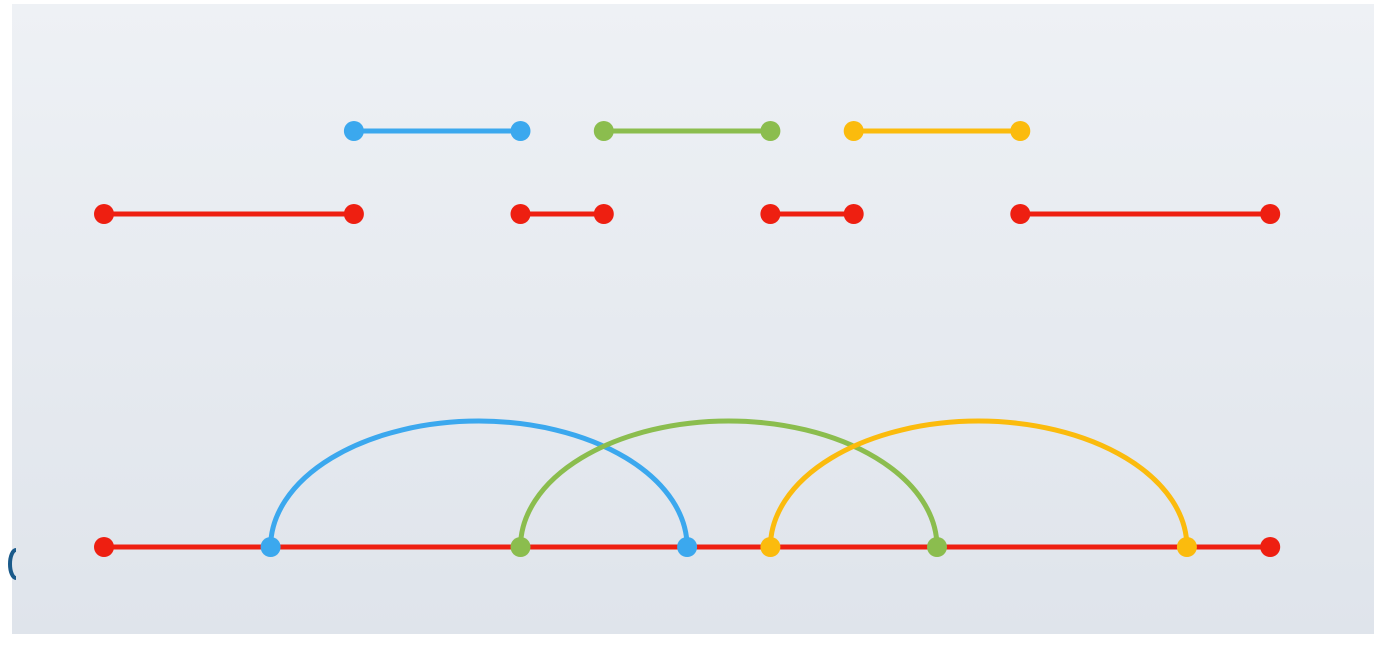 The width and height of the screenshot is (1392, 650). I want to click on bottom-arc-blue, so click(479, 484).